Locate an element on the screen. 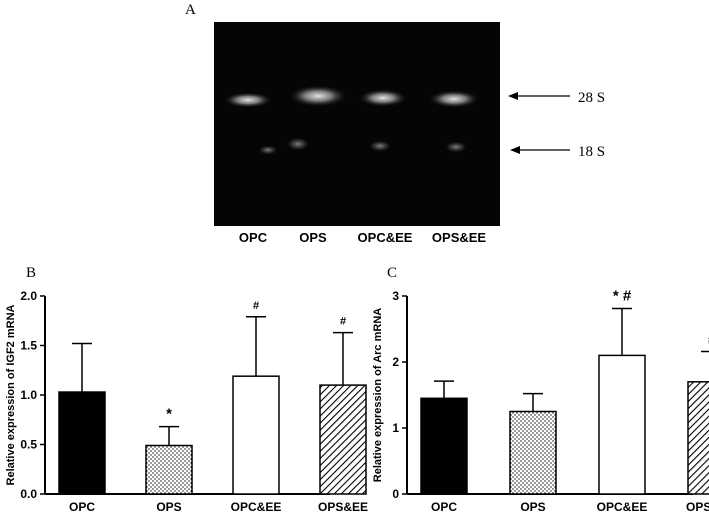  significance-label: * is located at coordinates (169, 414).